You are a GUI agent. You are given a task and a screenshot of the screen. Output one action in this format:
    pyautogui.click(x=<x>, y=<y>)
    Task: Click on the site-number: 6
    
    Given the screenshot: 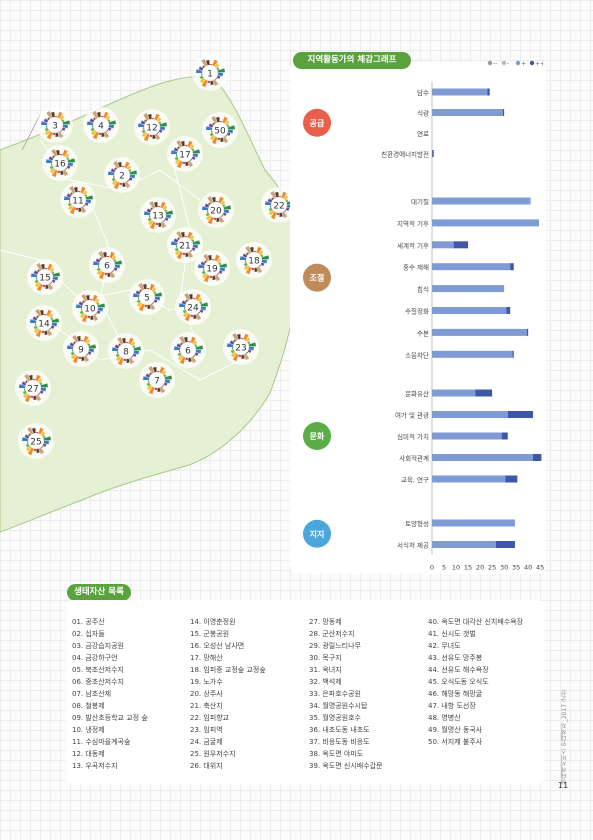 What is the action you would take?
    pyautogui.click(x=188, y=352)
    